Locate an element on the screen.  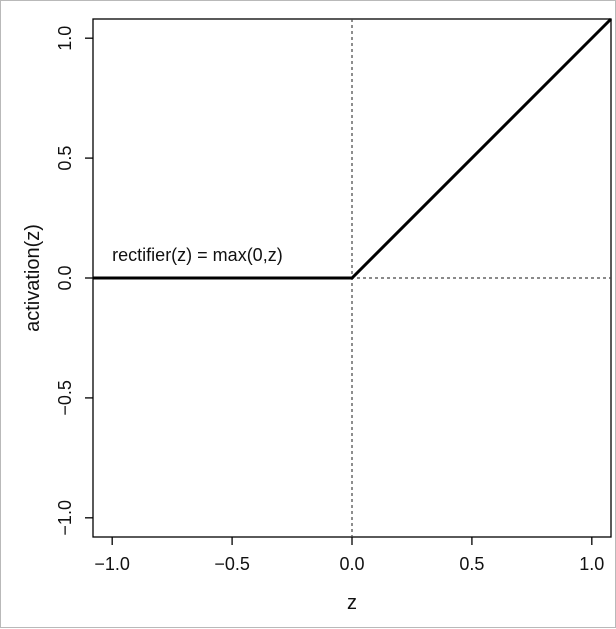
x-axis: −1.0 −0.5 0.0 0.5 1.0 is located at coordinates (349, 555).